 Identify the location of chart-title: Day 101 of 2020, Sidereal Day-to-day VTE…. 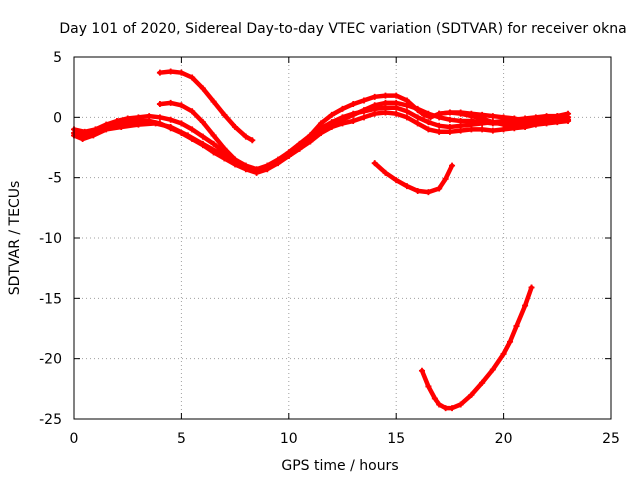
(342, 29).